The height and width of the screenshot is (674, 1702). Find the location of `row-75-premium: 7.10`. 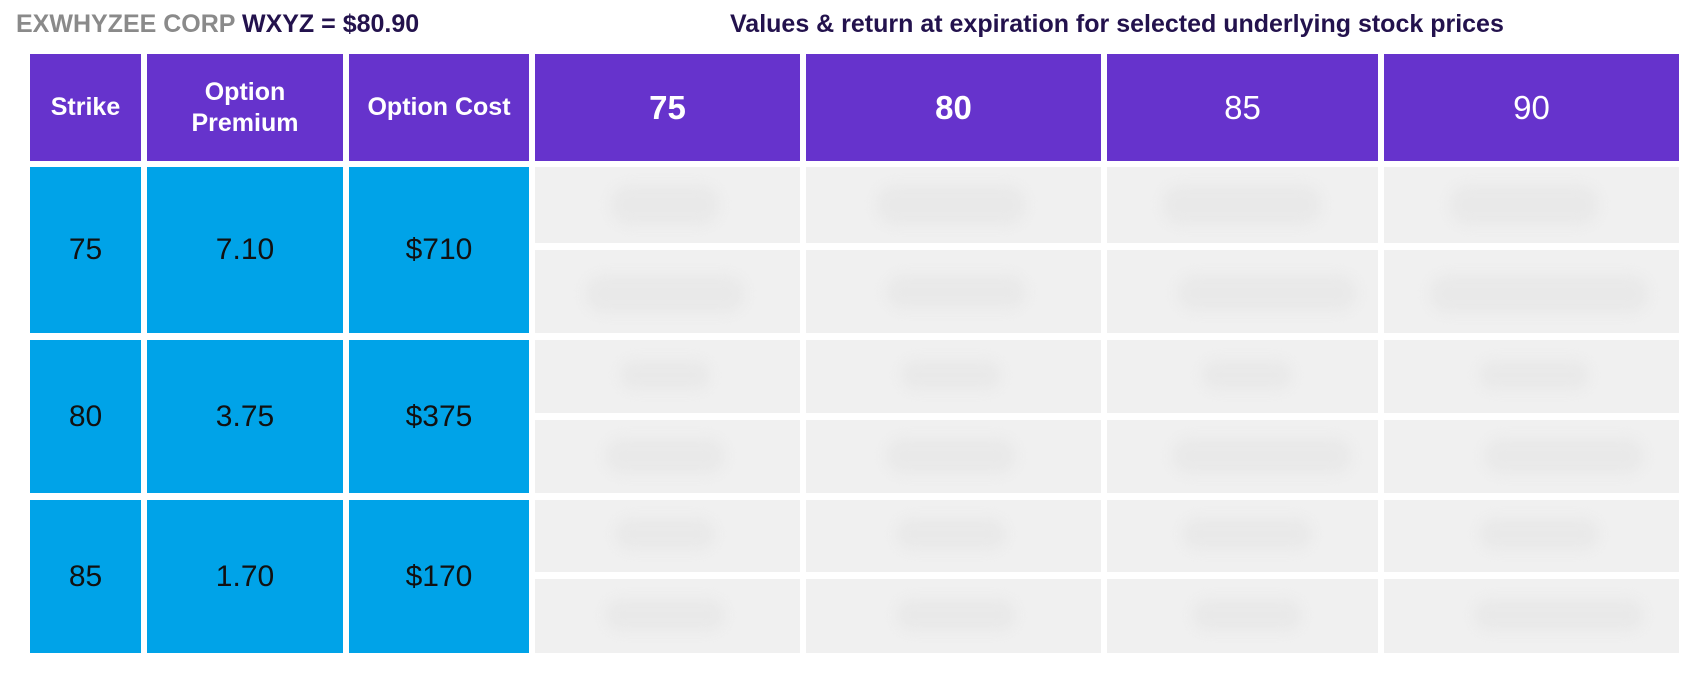

row-75-premium: 7.10 is located at coordinates (245, 250).